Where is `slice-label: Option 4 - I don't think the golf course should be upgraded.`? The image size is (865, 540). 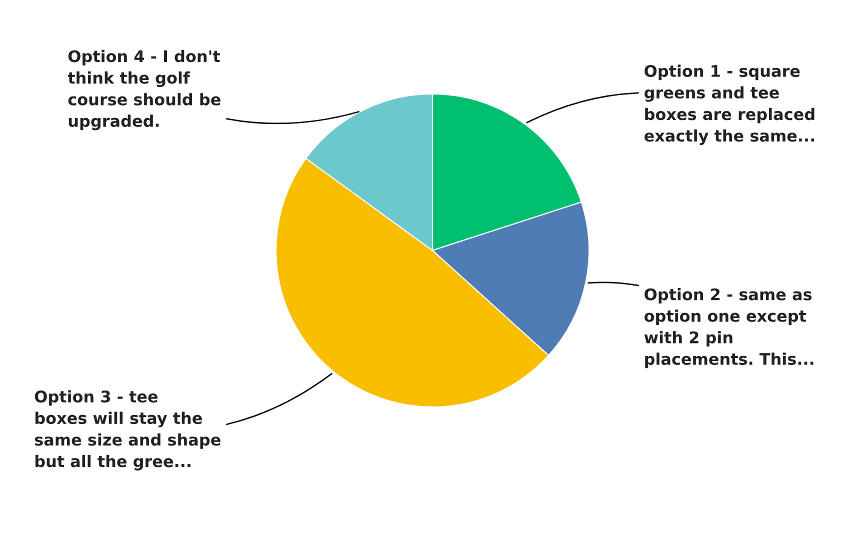 slice-label: Option 4 - I don't think the golf course should be upgraded. is located at coordinates (144, 90).